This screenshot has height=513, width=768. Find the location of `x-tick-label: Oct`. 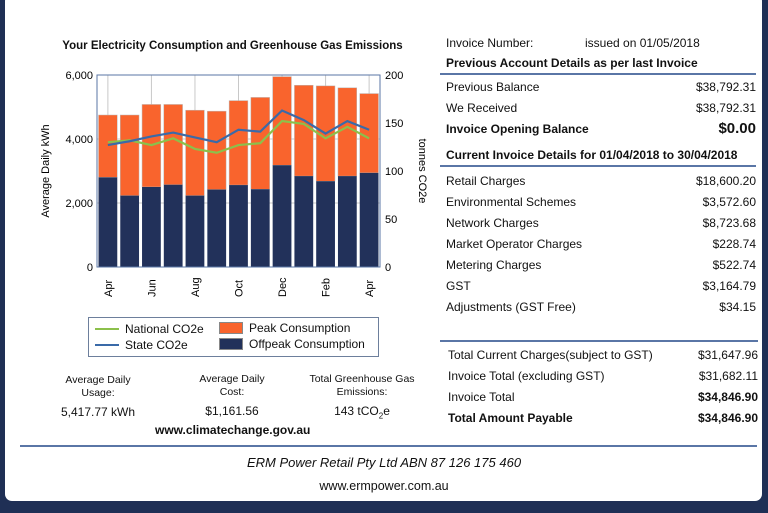

x-tick-label: Oct is located at coordinates (240, 288).